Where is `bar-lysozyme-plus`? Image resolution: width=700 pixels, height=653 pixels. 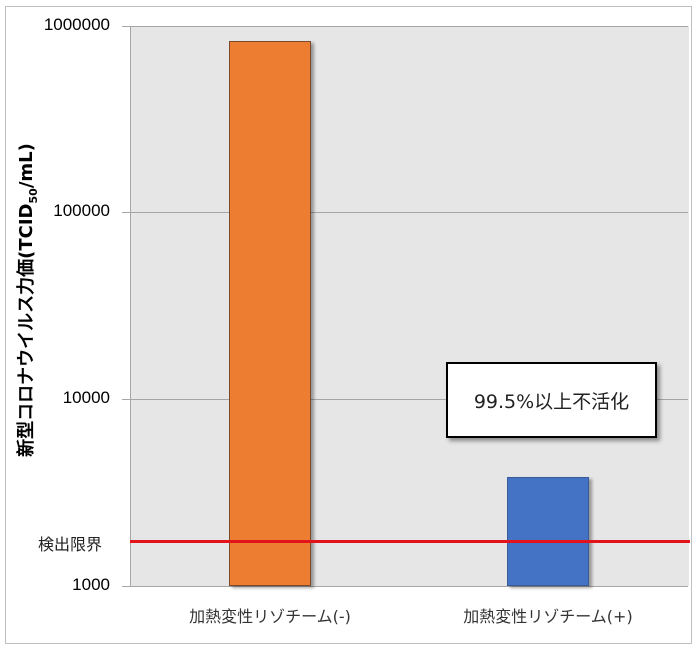 bar-lysozyme-plus is located at coordinates (548, 531).